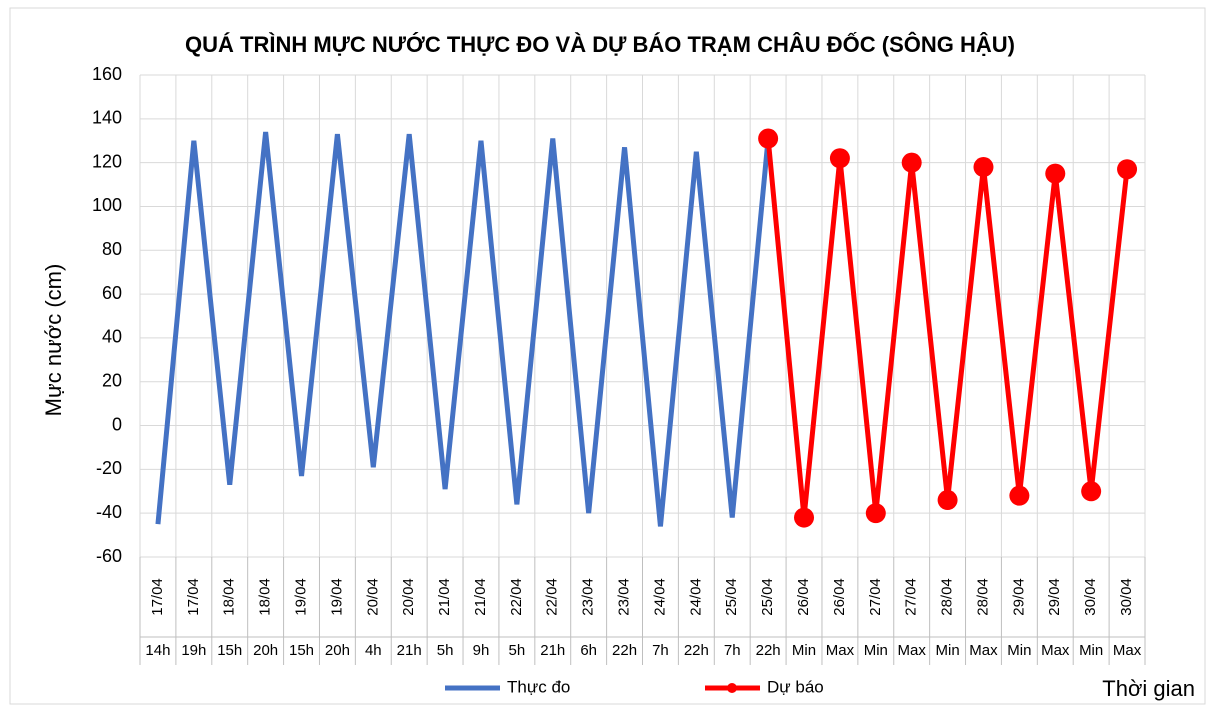 The width and height of the screenshot is (1213, 715). Describe the element at coordinates (1148, 688) in the screenshot. I see `x-axis-label: Thời gian` at that location.